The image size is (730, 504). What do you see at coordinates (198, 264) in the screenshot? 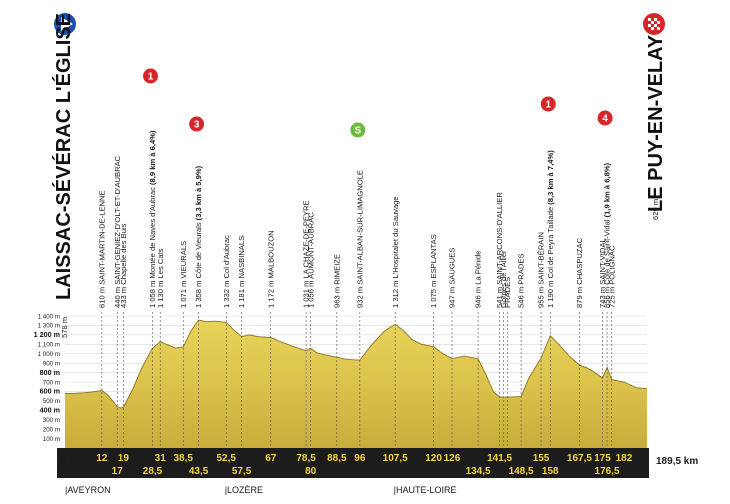
I see `waypoint-label-part: 1 358 m Côte de Vieurals` at bounding box center [198, 264].